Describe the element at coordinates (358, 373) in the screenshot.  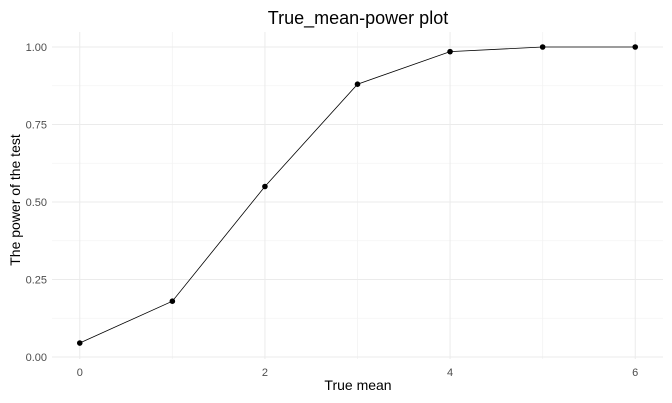
I see `x-axis-tick-labels: 0 2 4 6` at that location.